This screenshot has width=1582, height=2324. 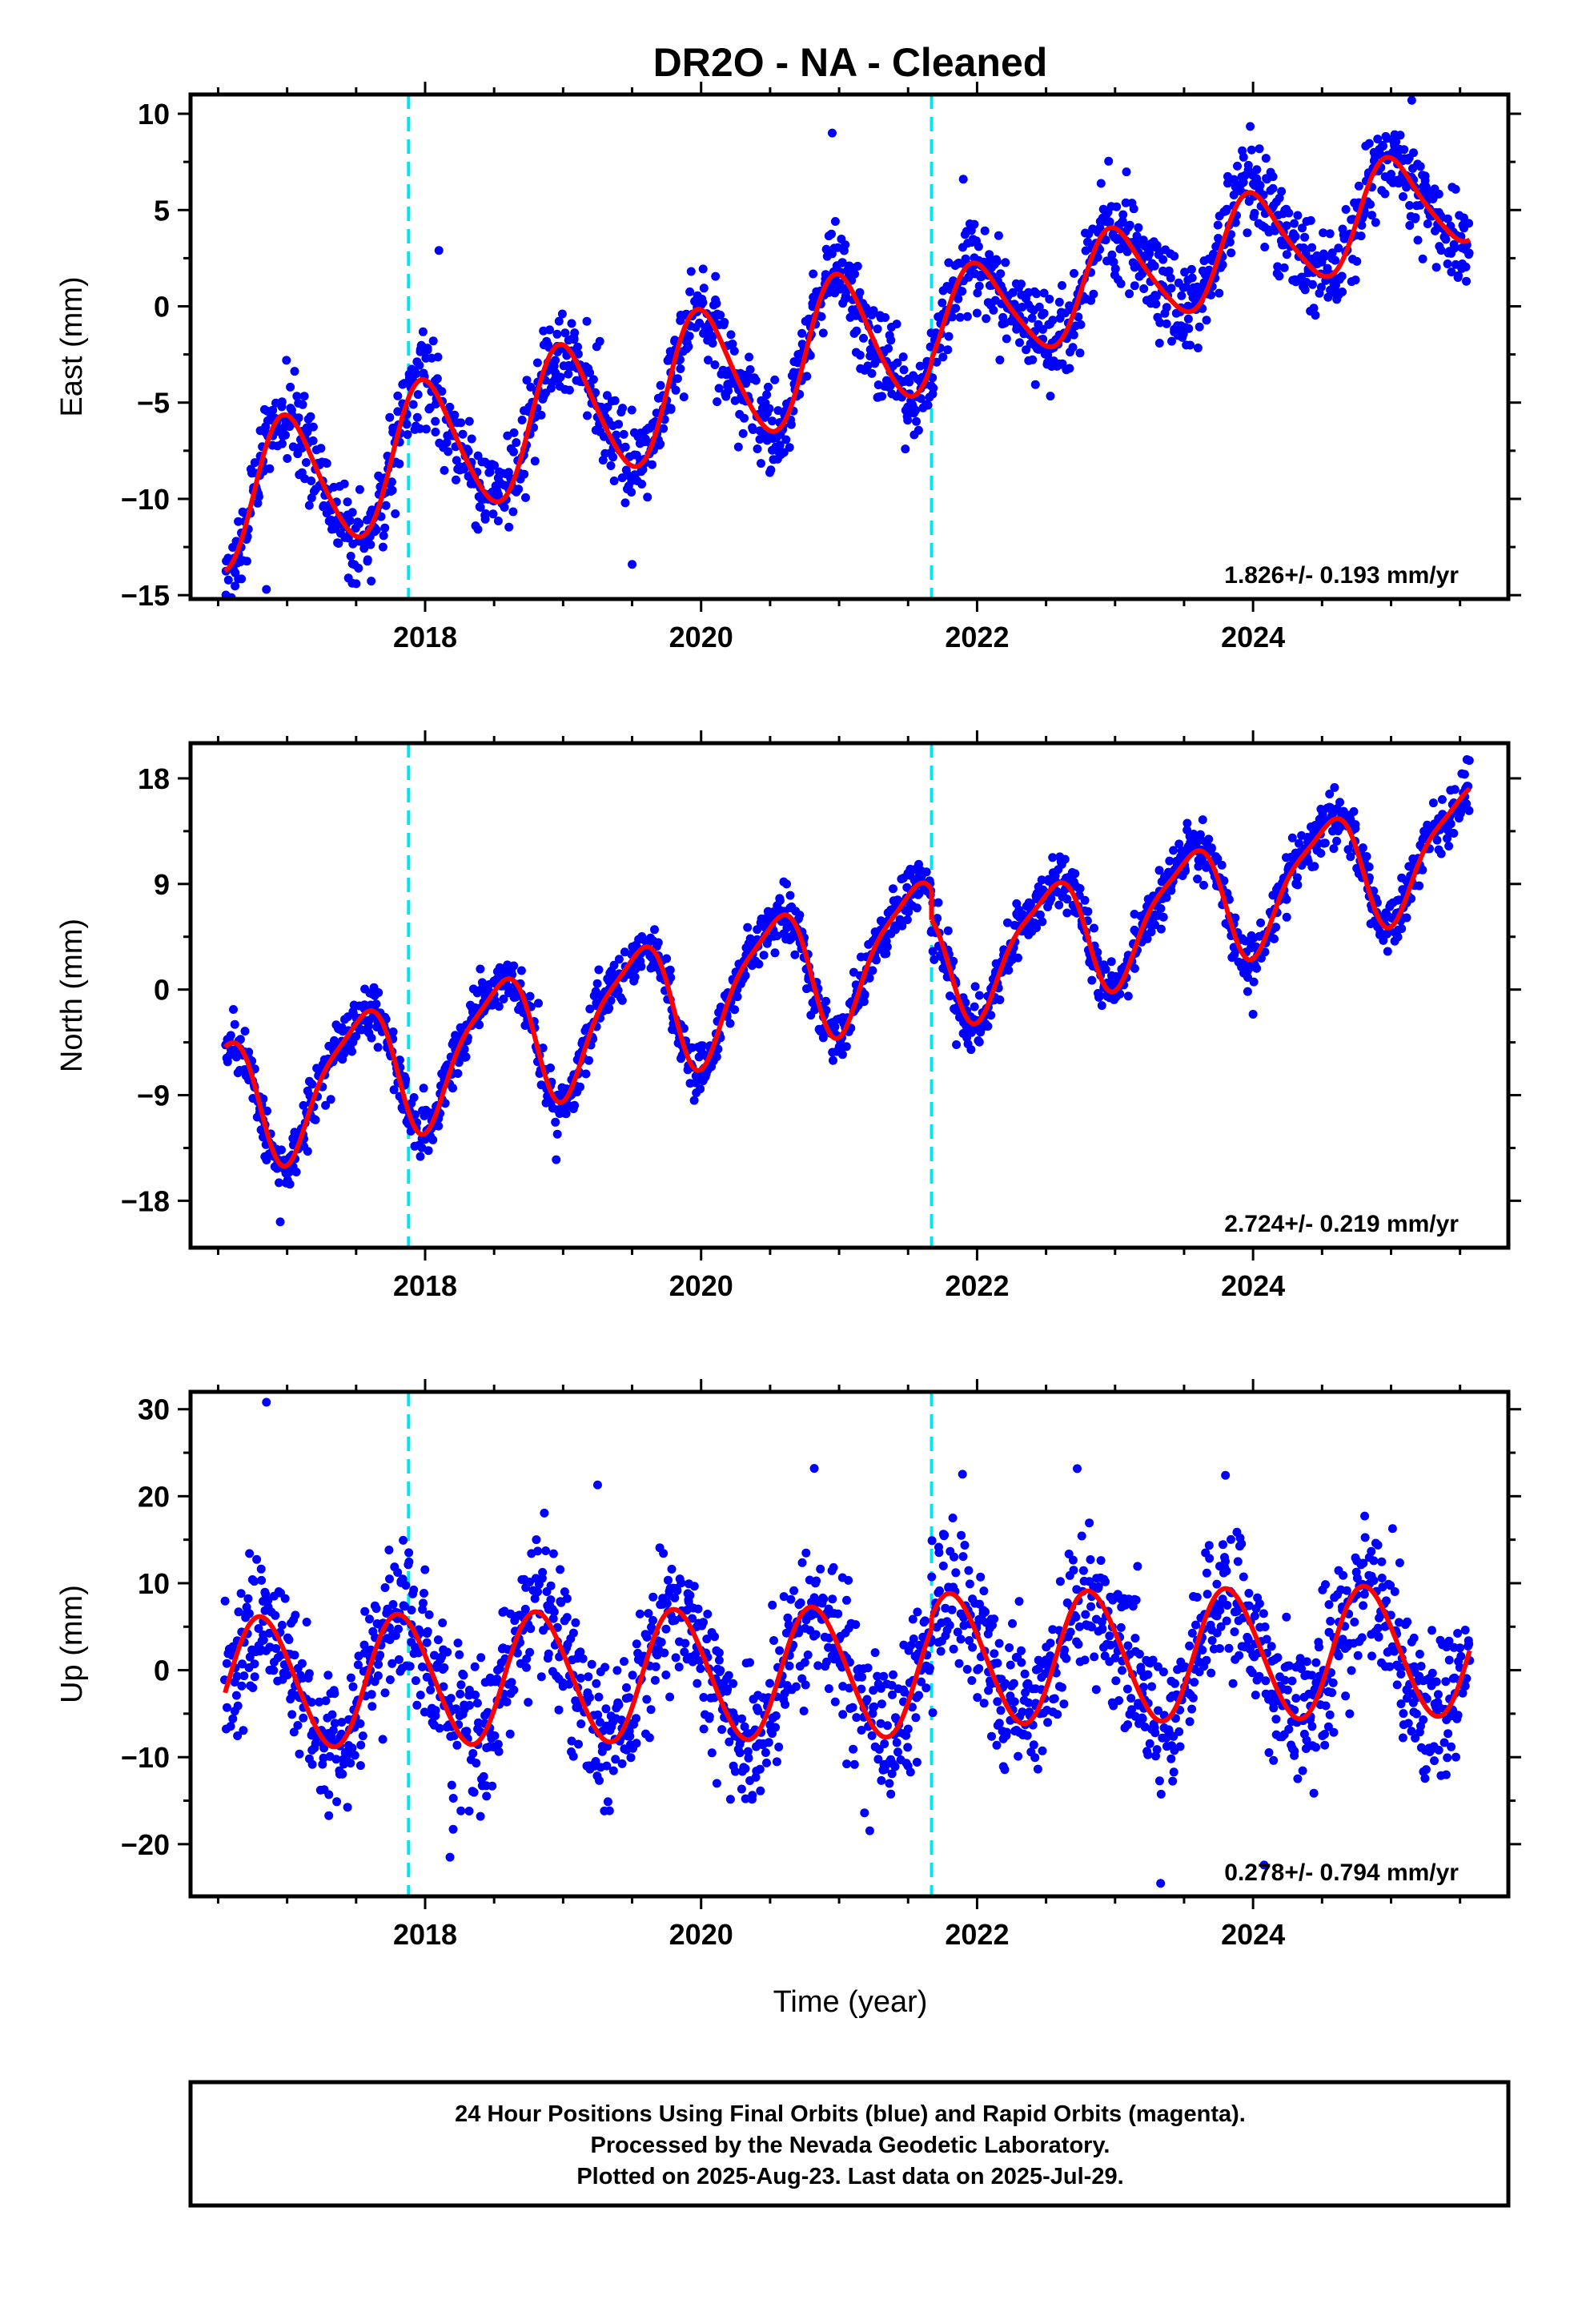 I want to click on y-axis-label: North (mm), so click(x=72, y=995).